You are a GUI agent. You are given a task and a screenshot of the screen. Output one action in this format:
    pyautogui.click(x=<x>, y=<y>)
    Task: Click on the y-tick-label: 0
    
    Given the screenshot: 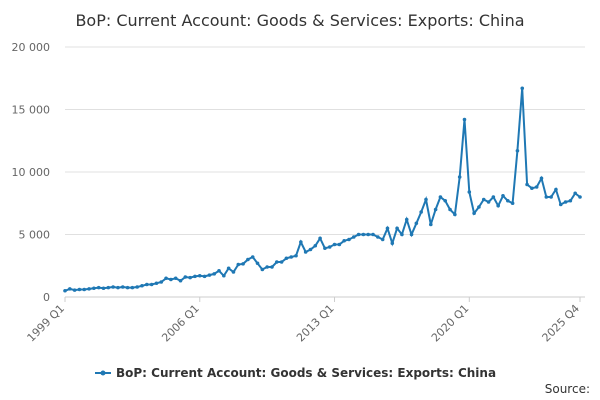 What is the action you would take?
    pyautogui.click(x=46, y=297)
    